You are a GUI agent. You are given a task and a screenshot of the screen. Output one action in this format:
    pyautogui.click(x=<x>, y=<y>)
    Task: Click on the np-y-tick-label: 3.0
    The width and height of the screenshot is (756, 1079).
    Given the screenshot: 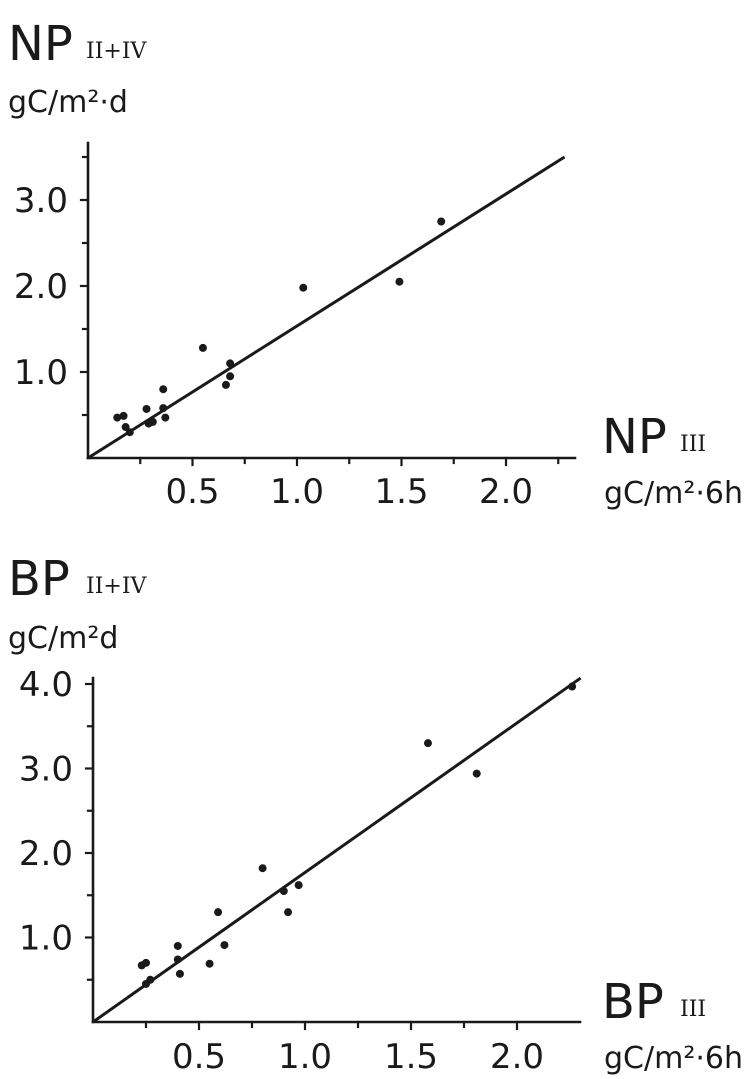 What is the action you would take?
    pyautogui.click(x=41, y=201)
    